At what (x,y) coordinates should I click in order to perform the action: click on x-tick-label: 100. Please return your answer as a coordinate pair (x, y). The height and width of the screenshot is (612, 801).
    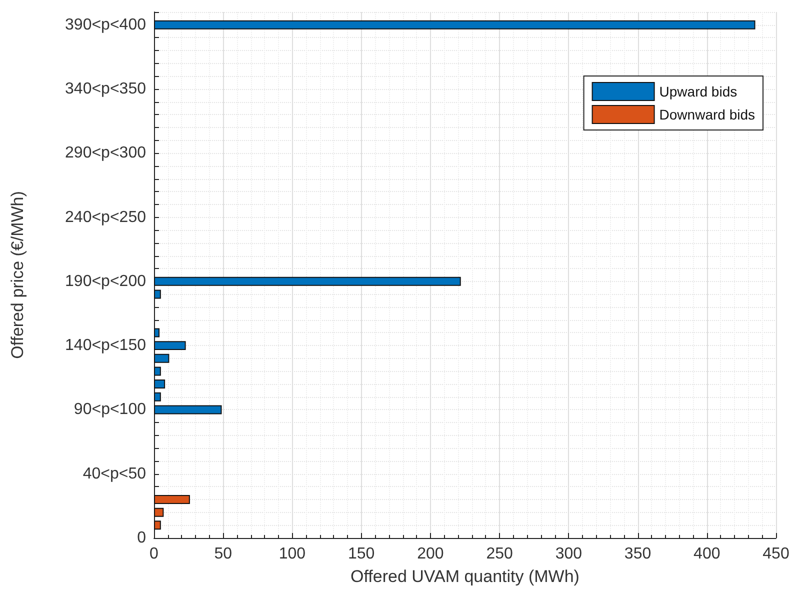
    Looking at the image, I should click on (292, 554).